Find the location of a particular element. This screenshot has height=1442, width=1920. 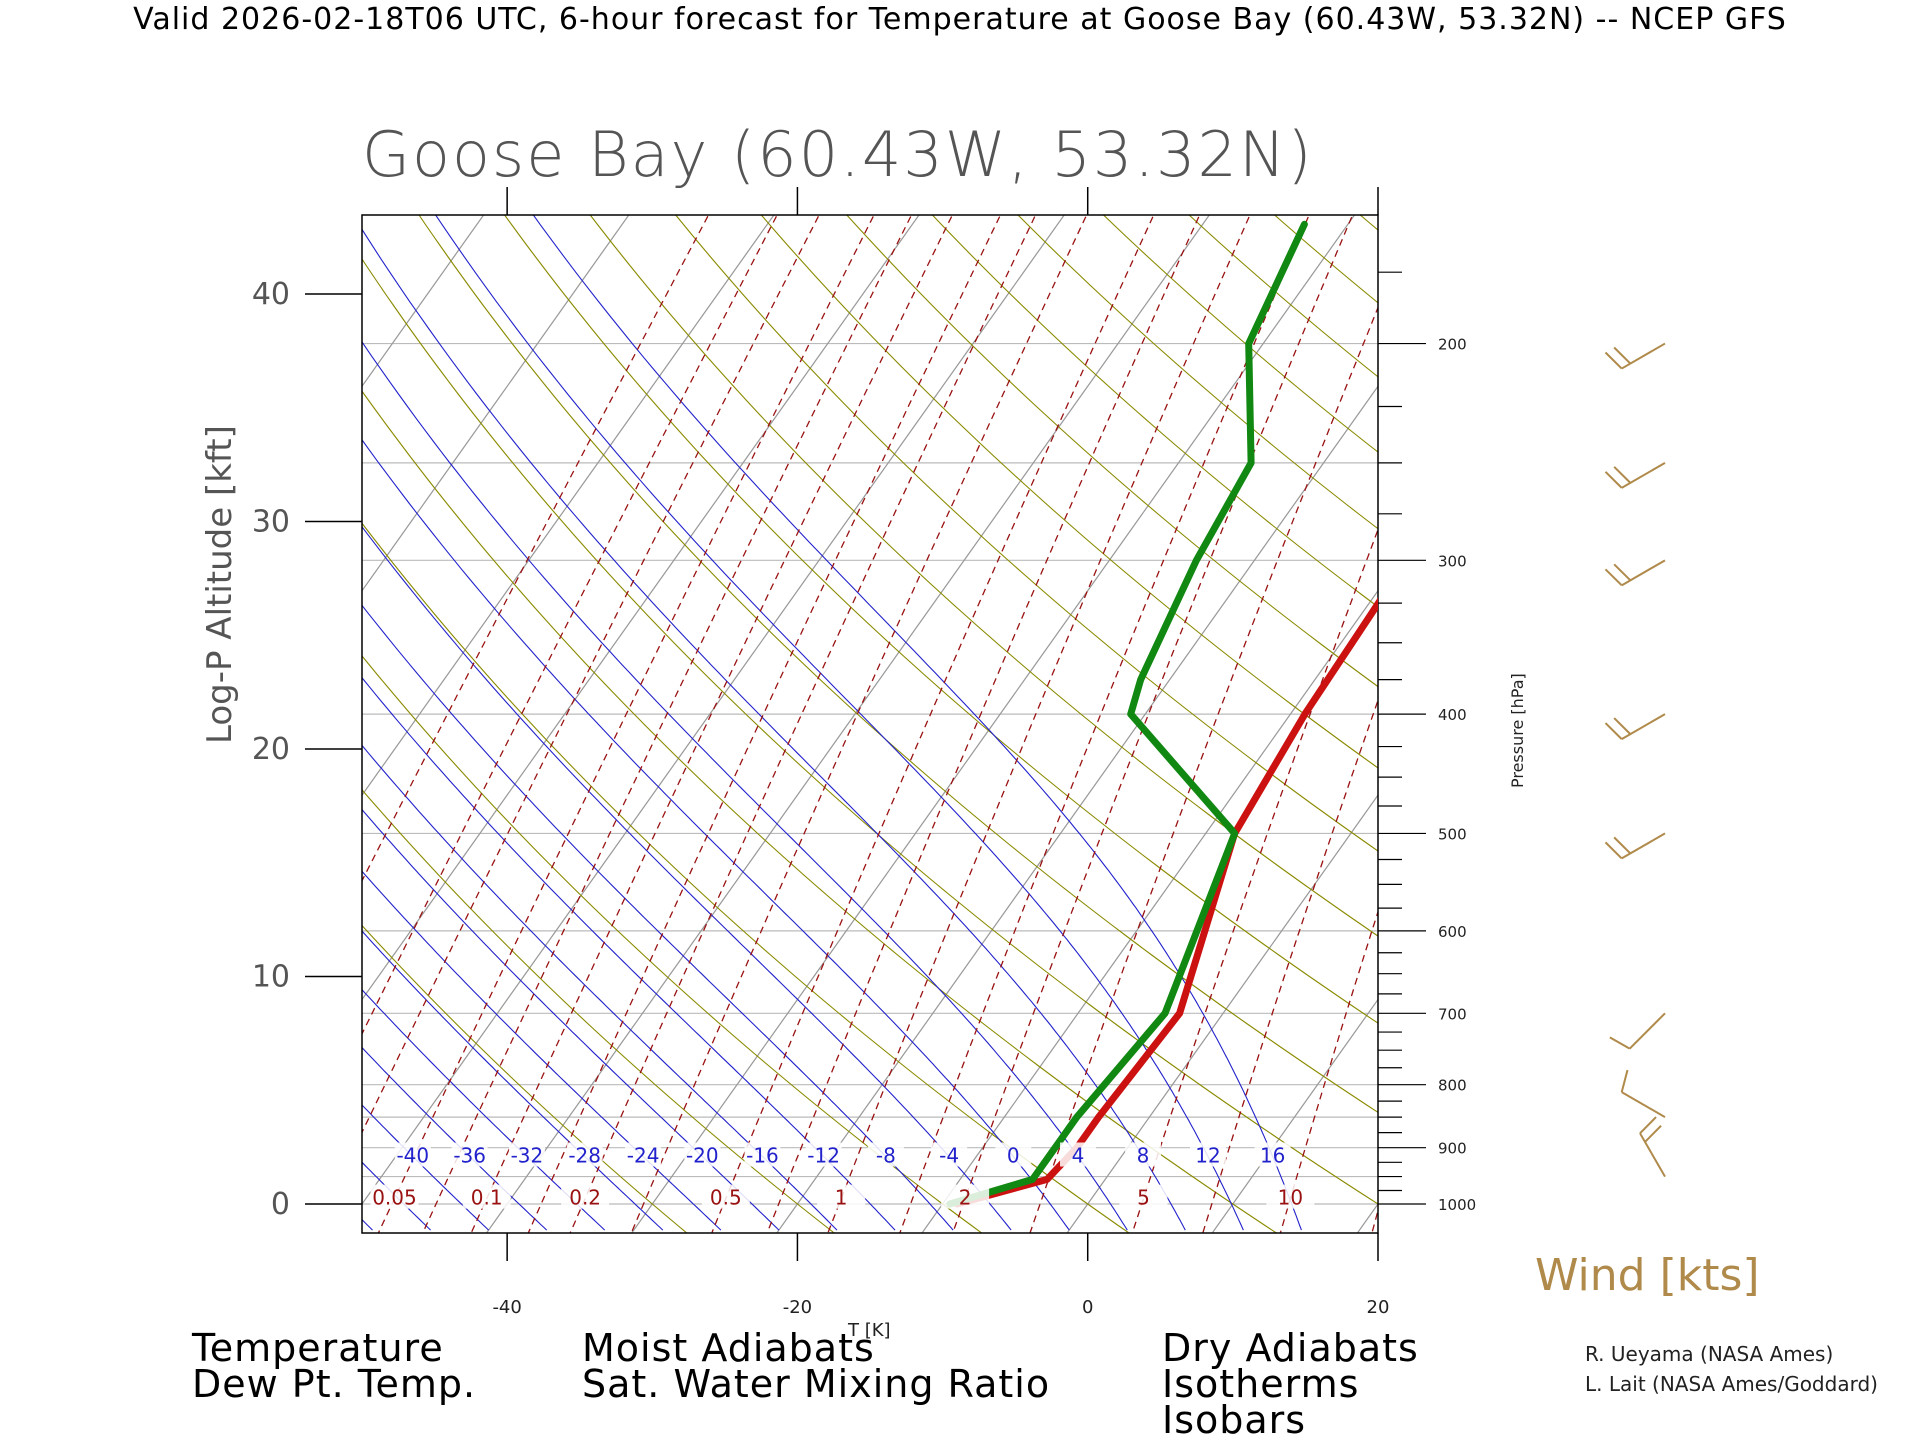

moist-adiabat-label: 8 is located at coordinates (1143, 1156).